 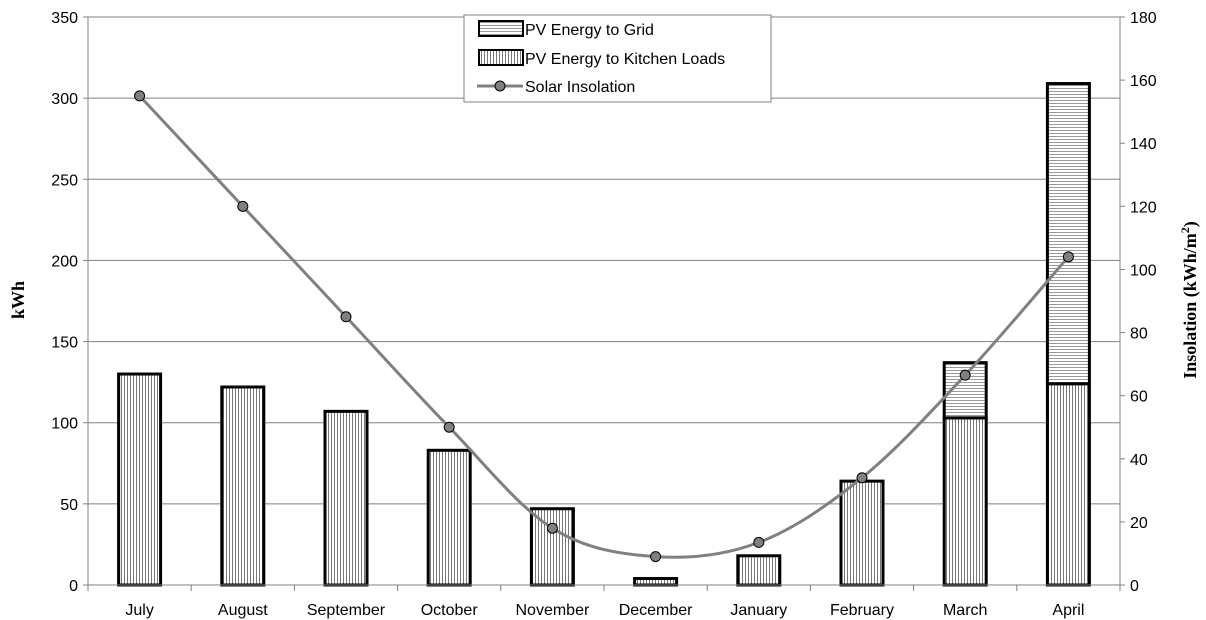 What do you see at coordinates (1143, 81) in the screenshot?
I see `y2-tick-label-160: 160` at bounding box center [1143, 81].